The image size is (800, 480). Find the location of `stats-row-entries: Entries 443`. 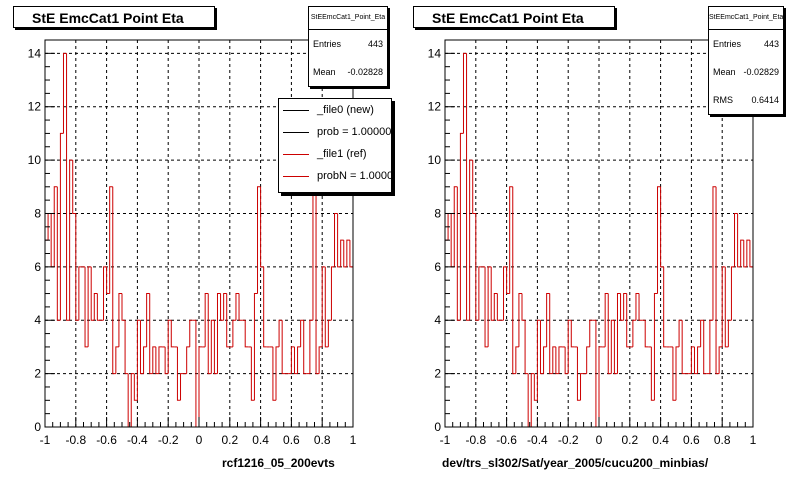

stats-row-entries: Entries 443 is located at coordinates (348, 44).